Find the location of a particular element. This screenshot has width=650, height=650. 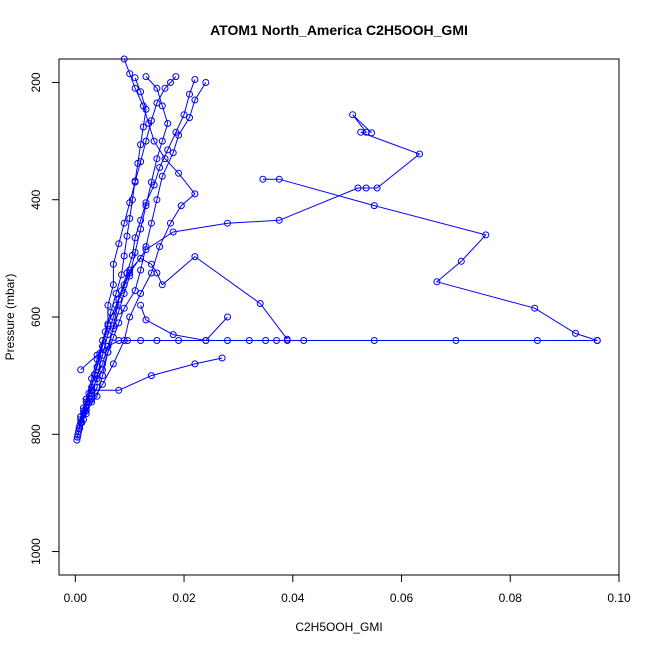

y-tick-label: 600 is located at coordinates (36, 317).